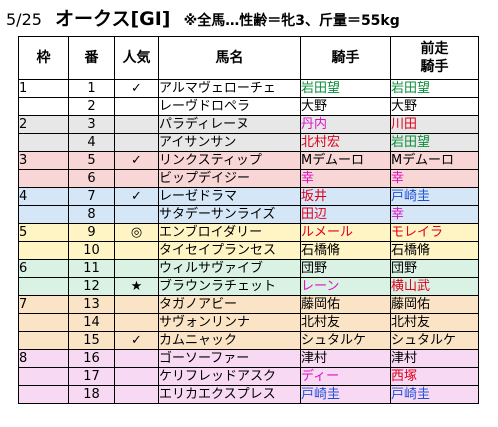  I want to click on gate-cell: 1, so click(43, 88).